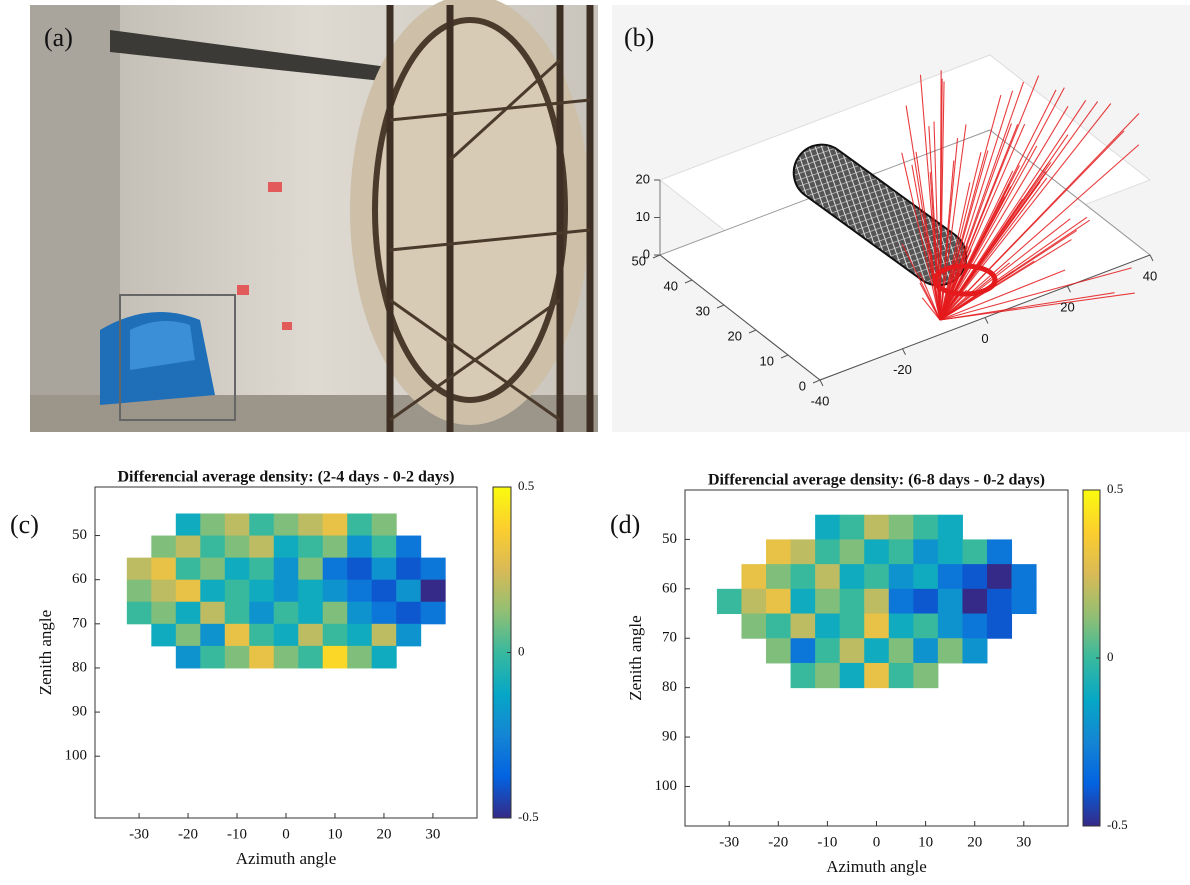  Describe the element at coordinates (703, 310) in the screenshot. I see `y-tick-label: 30` at that location.